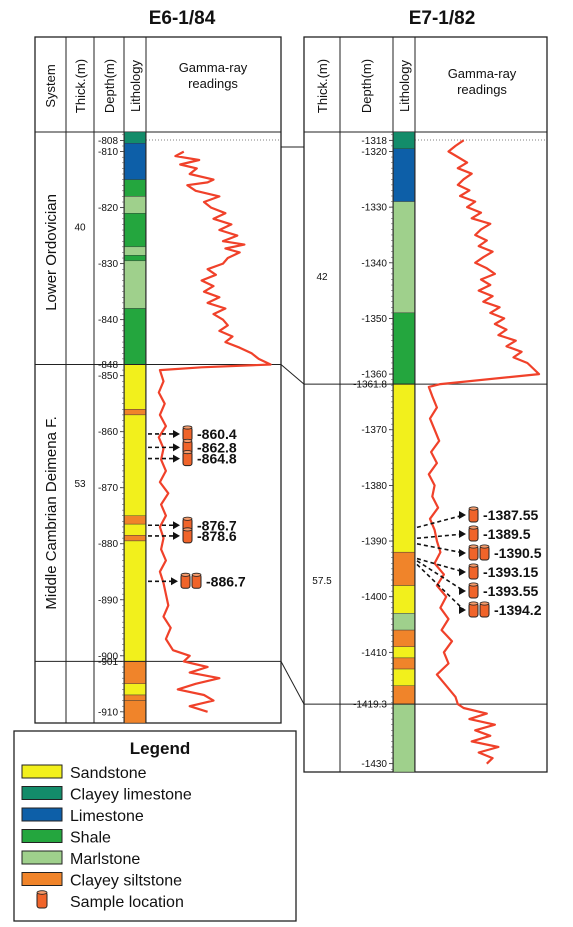 Image resolution: width=573 pixels, height=927 pixels. What do you see at coordinates (374, 597) in the screenshot?
I see `depth-tick-label: -1400` at bounding box center [374, 597].